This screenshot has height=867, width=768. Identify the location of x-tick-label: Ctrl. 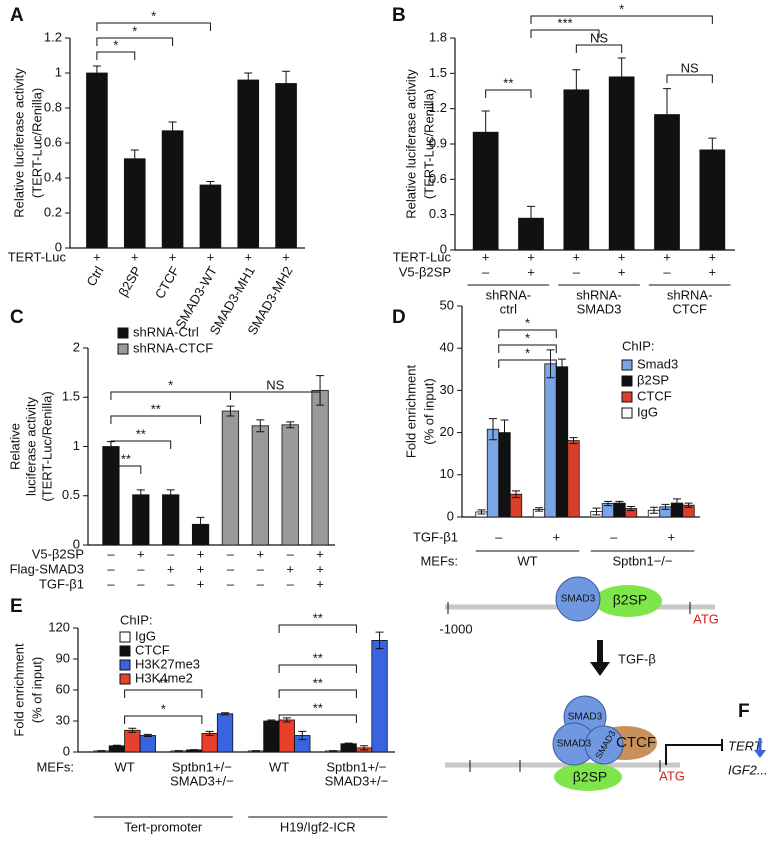
(94, 276).